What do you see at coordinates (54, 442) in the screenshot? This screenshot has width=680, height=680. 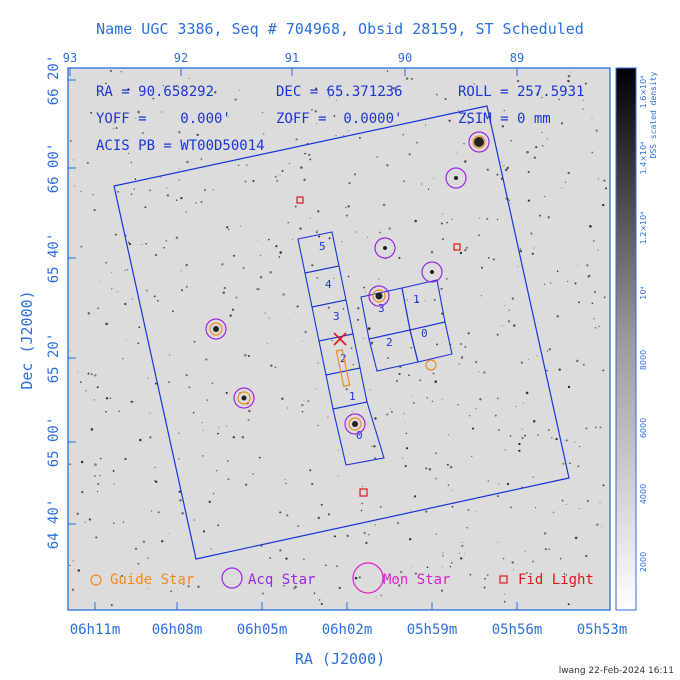 I see `dec-tick-label: 65 00'` at bounding box center [54, 442].